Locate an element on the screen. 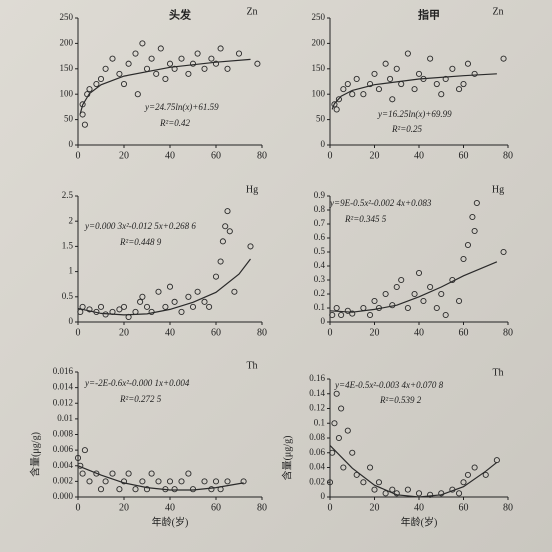  y-tick-label: 0.2 is located at coordinates (319, 293).